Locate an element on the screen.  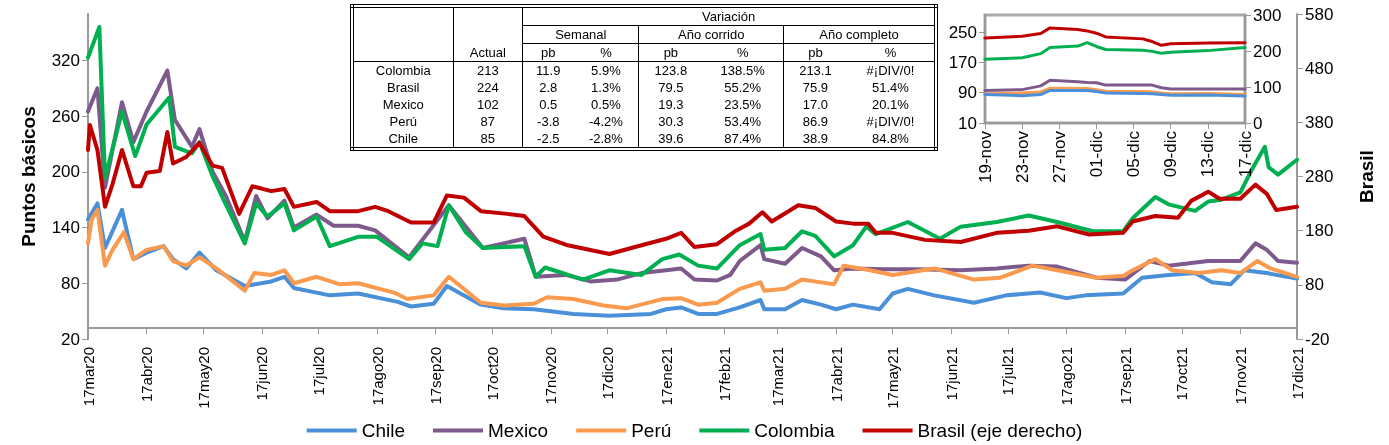
y2-tick-label: 180 is located at coordinates (1319, 231).